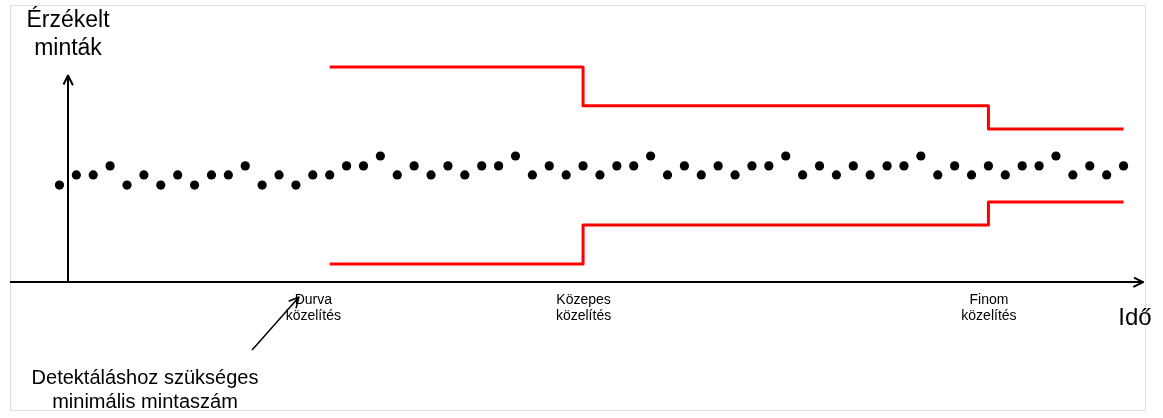 This screenshot has width=1163, height=418. Describe the element at coordinates (313, 306) in the screenshot. I see `x-tick-label: Durva közelítés` at that location.